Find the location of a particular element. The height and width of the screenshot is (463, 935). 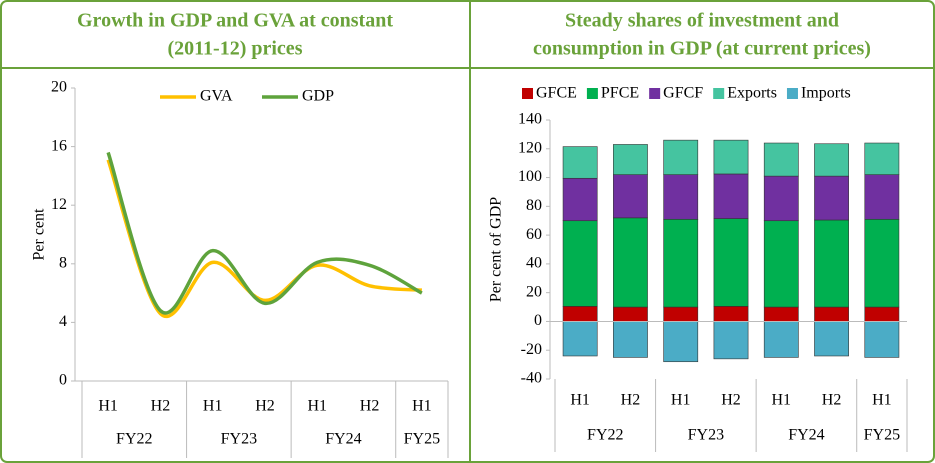

y-tick-label: -20 is located at coordinates (531, 349).